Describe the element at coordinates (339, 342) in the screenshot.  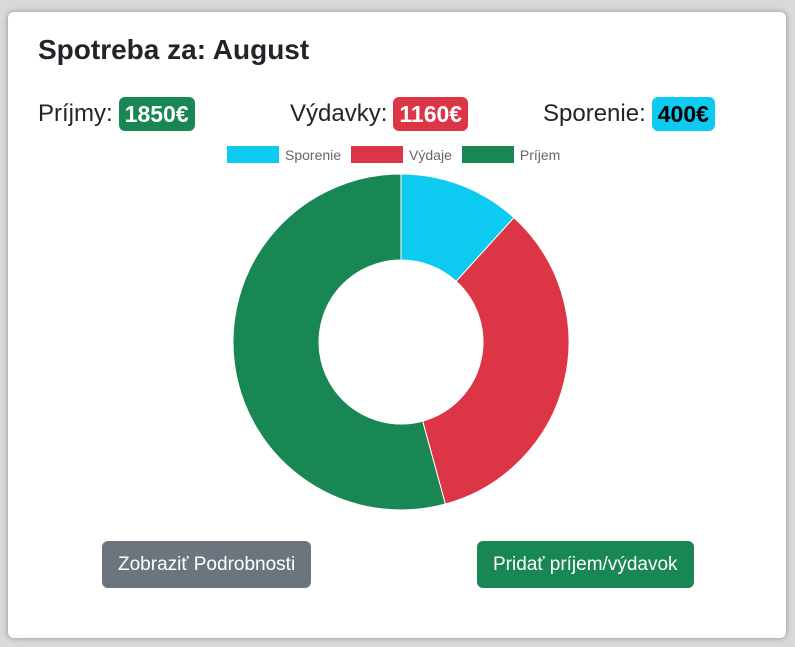
I see `donut-slice-príjem` at that location.